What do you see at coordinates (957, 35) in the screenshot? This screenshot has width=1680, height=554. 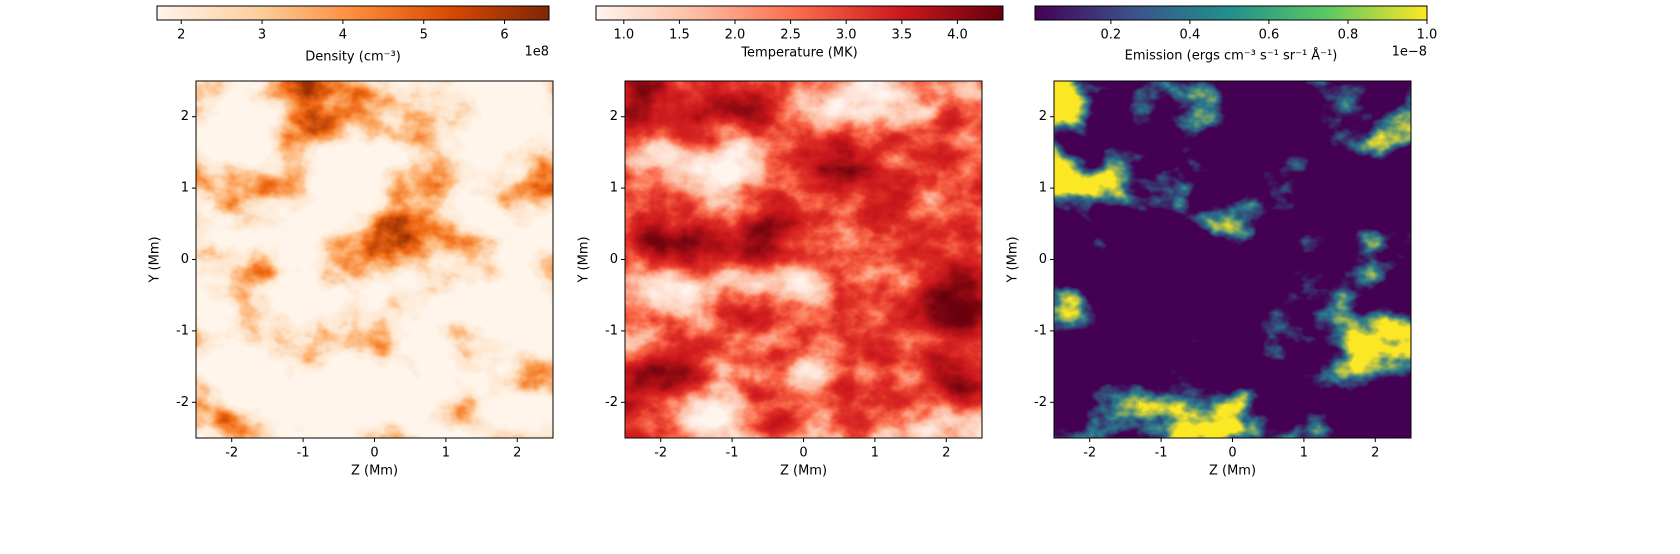 I see `colorbar-tick-label: 4.0` at bounding box center [957, 35].